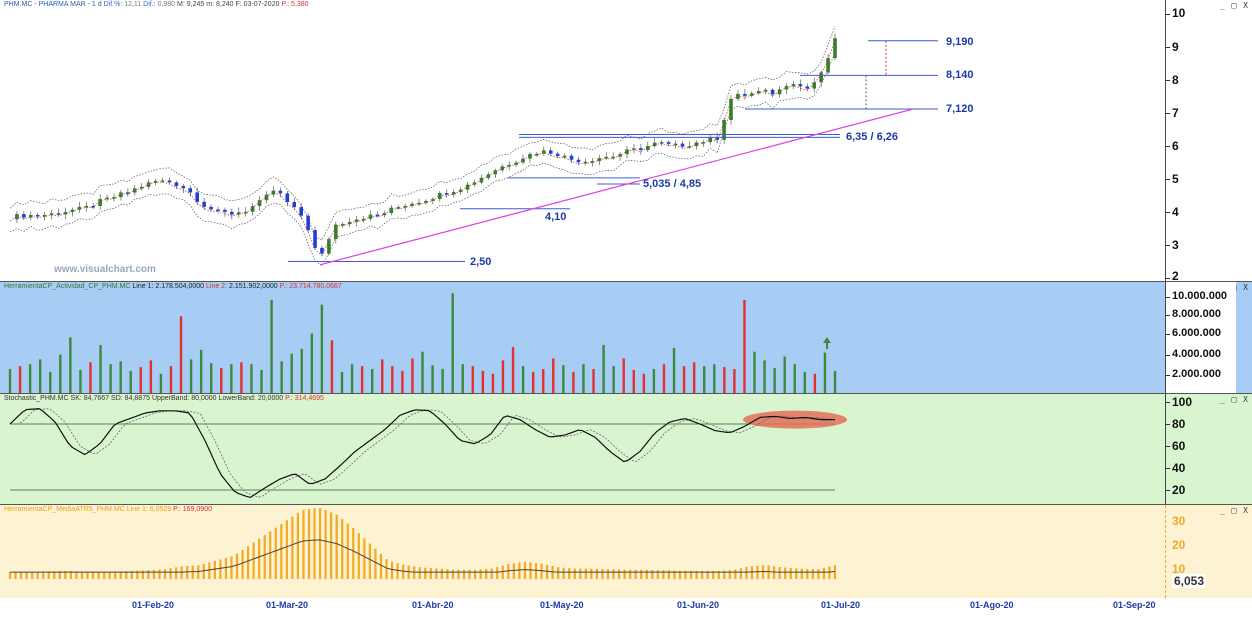 Image resolution: width=1252 pixels, height=624 pixels. What do you see at coordinates (283, 286) in the screenshot?
I see `volume-p-label: P.:` at bounding box center [283, 286].